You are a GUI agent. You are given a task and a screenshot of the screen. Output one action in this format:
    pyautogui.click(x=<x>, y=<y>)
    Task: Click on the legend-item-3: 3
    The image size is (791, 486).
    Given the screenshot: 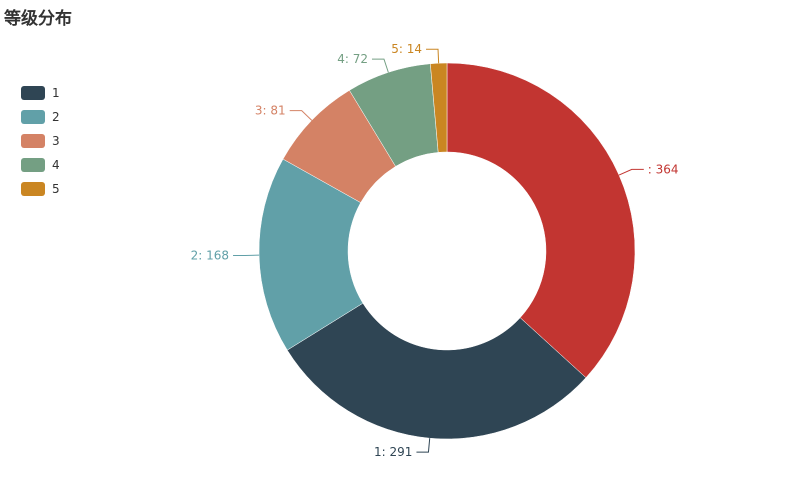 What is the action you would take?
    pyautogui.click(x=40, y=141)
    